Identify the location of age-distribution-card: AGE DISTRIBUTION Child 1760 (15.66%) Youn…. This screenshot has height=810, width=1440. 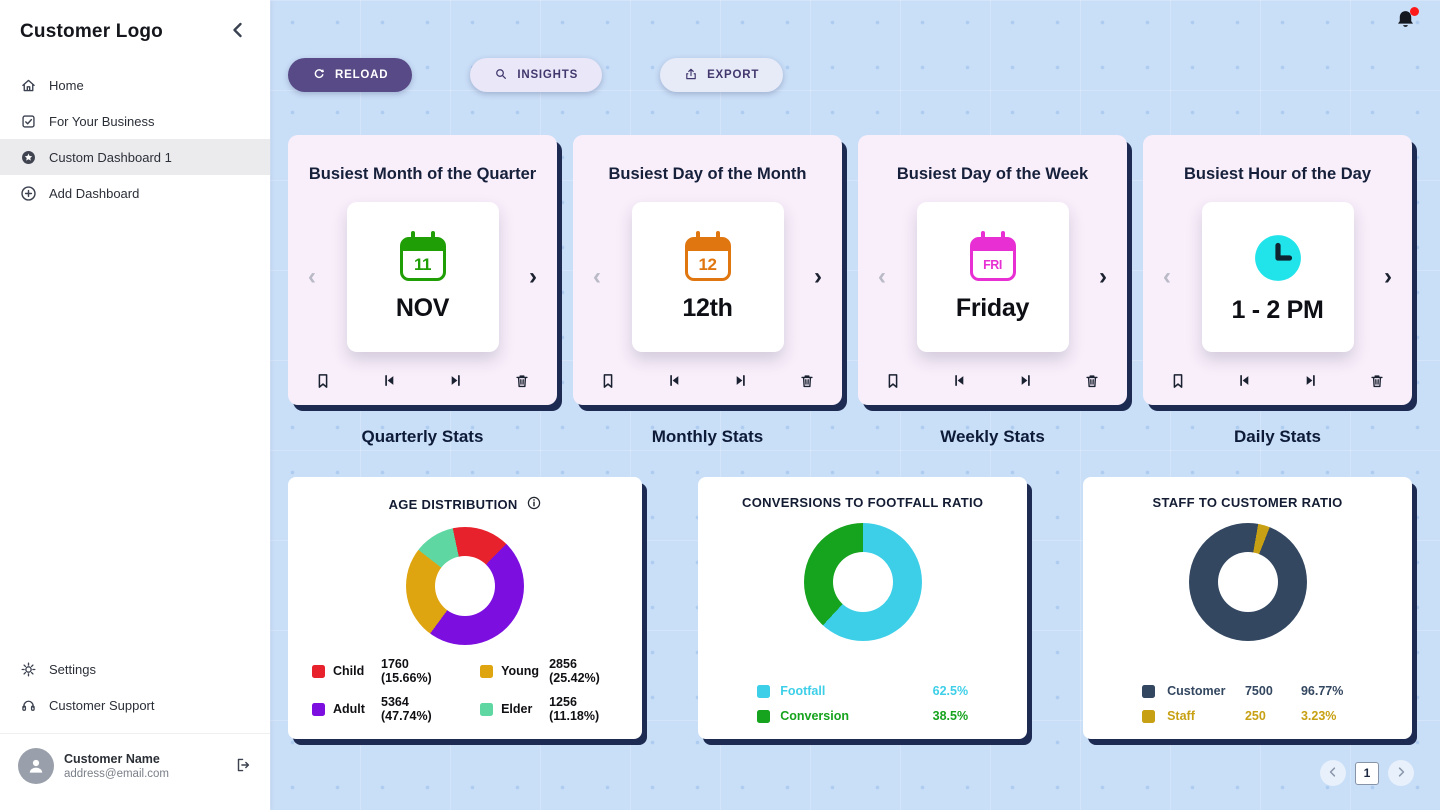
(465, 608).